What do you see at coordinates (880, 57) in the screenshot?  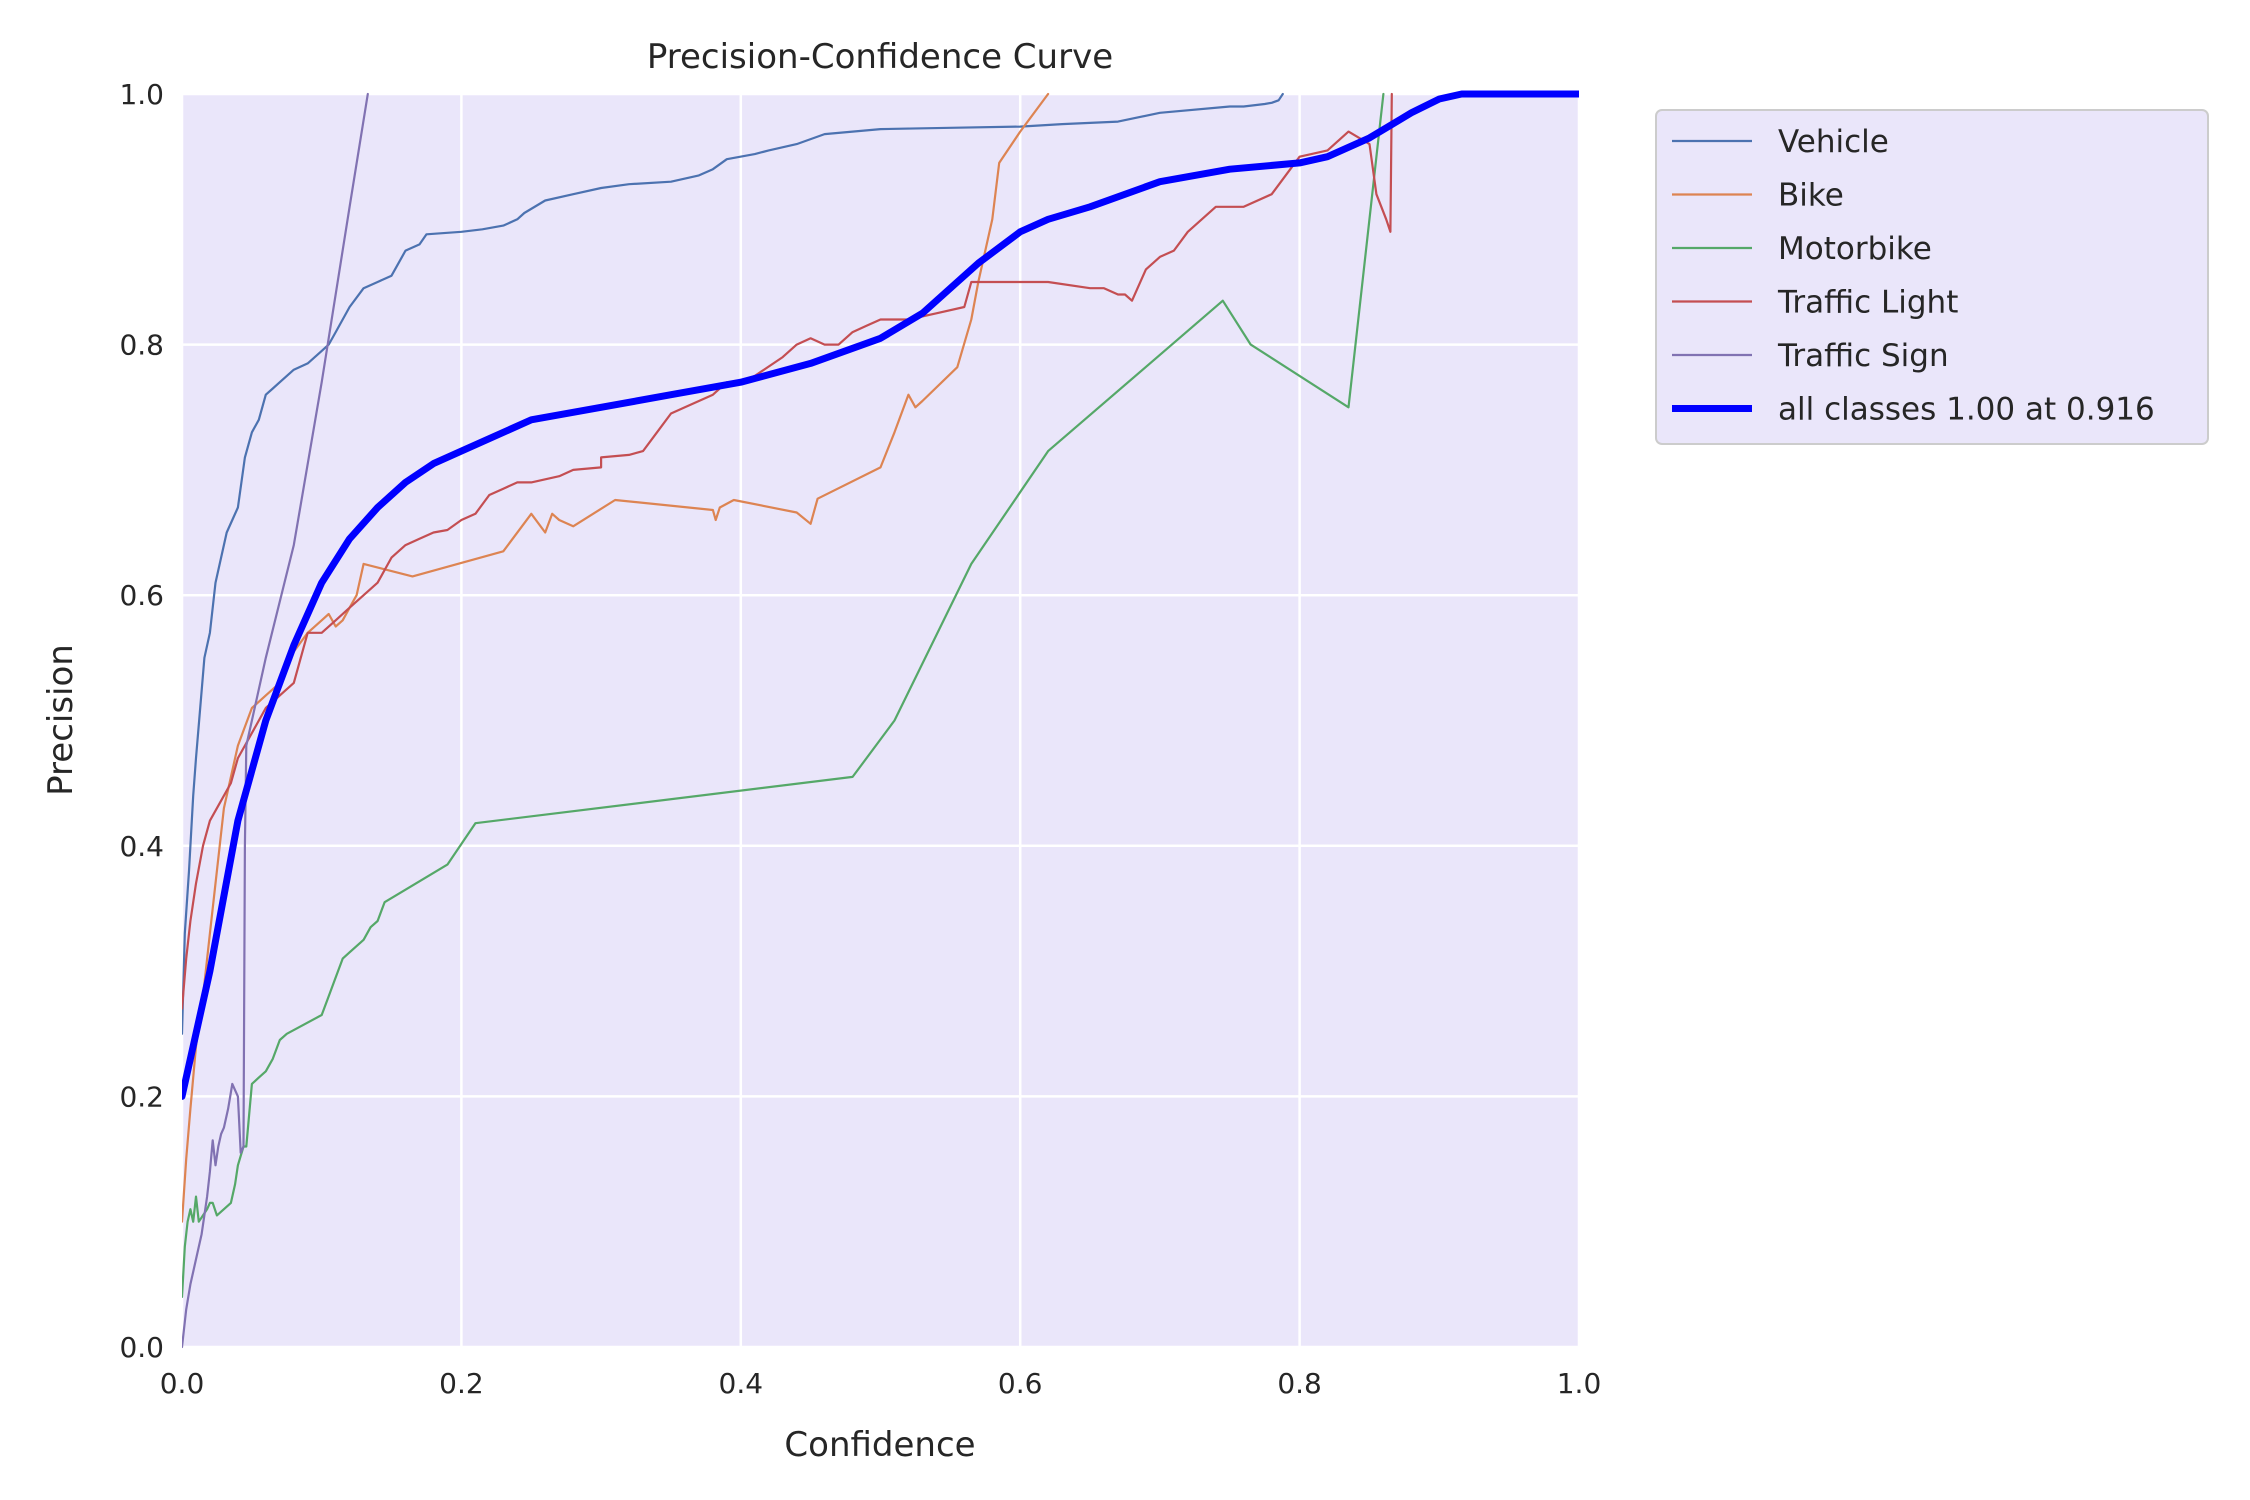 I see `chart-title: Precision-Confidence Curve` at bounding box center [880, 57].